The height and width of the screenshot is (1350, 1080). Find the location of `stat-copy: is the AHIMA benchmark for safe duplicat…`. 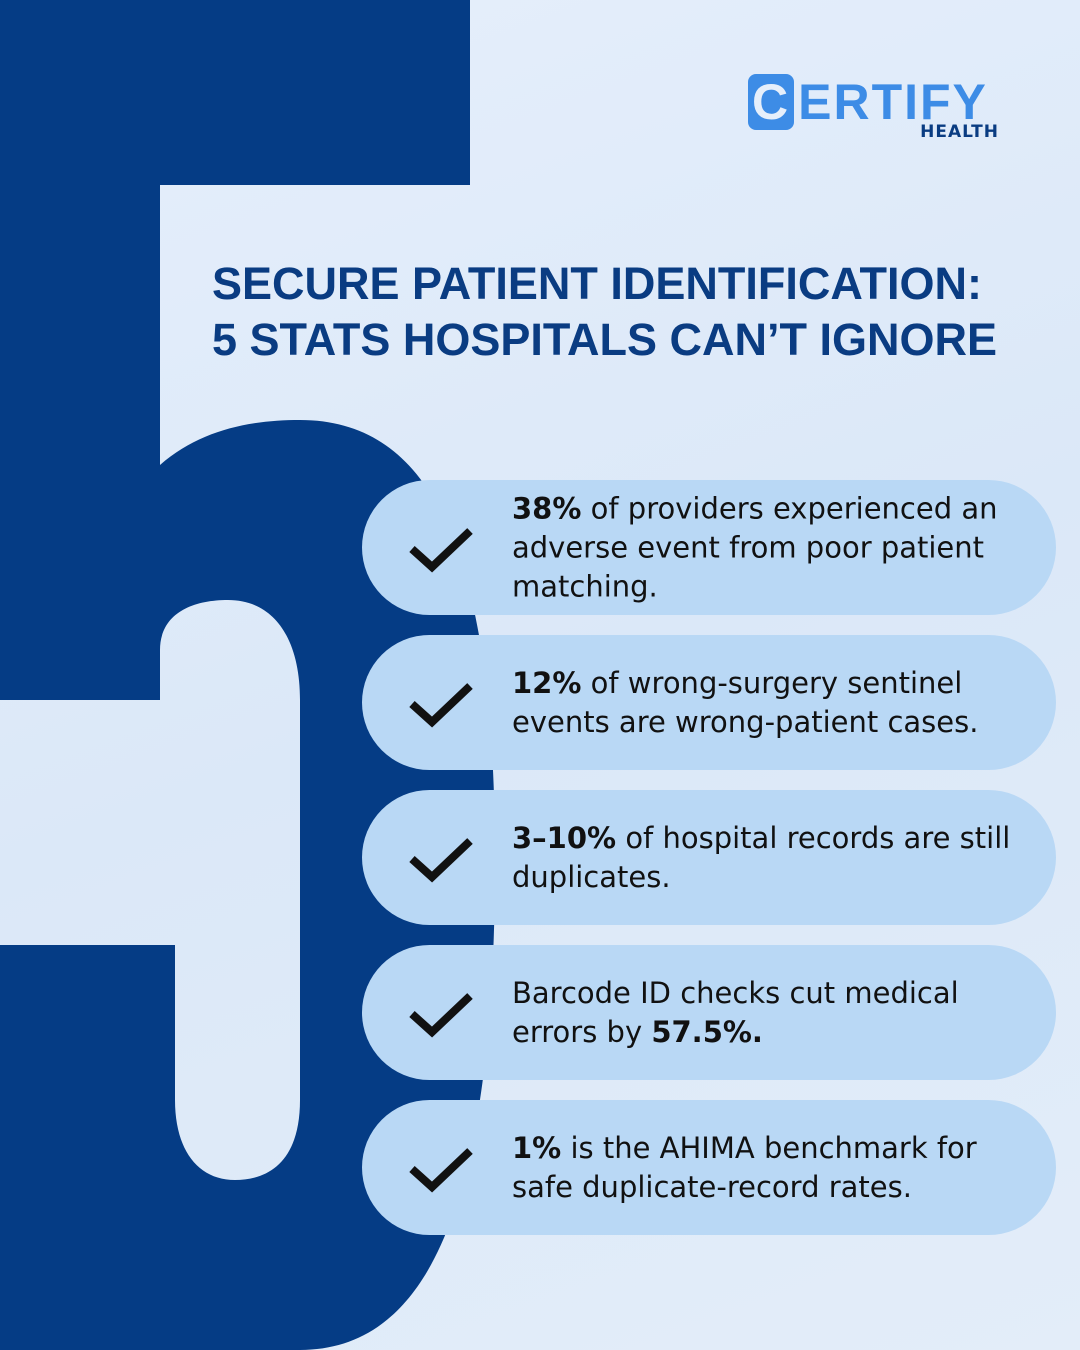

stat-copy: is the AHIMA benchmark for safe duplicat… is located at coordinates (744, 1167).